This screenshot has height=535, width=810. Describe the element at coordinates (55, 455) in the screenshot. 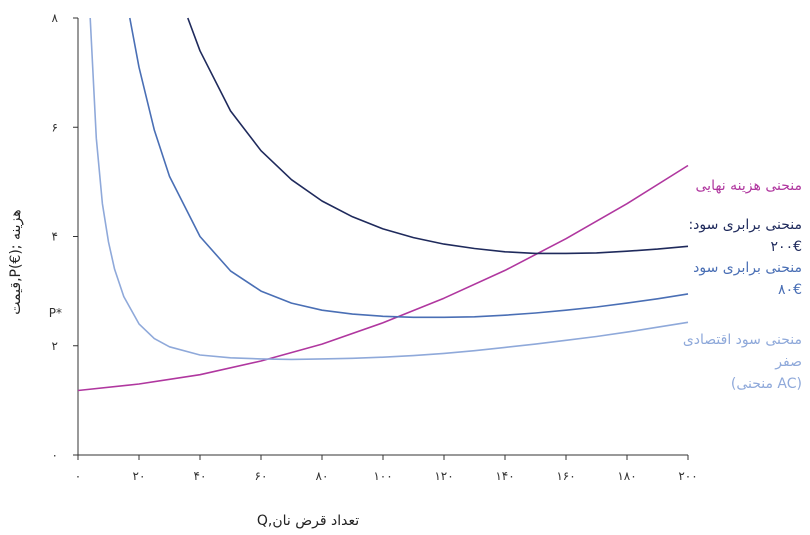

I see `y-tick-label: ۰` at that location.